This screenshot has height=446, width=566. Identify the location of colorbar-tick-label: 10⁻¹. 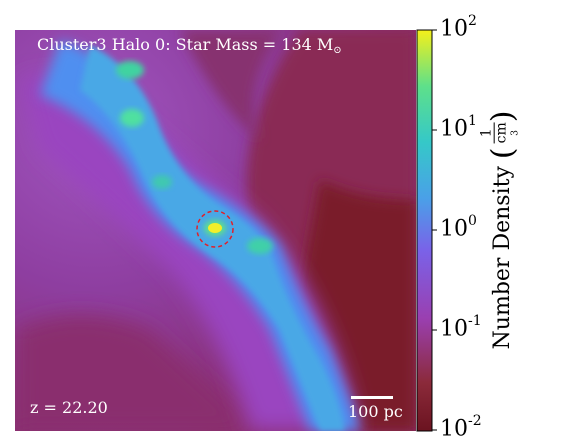
(461, 327).